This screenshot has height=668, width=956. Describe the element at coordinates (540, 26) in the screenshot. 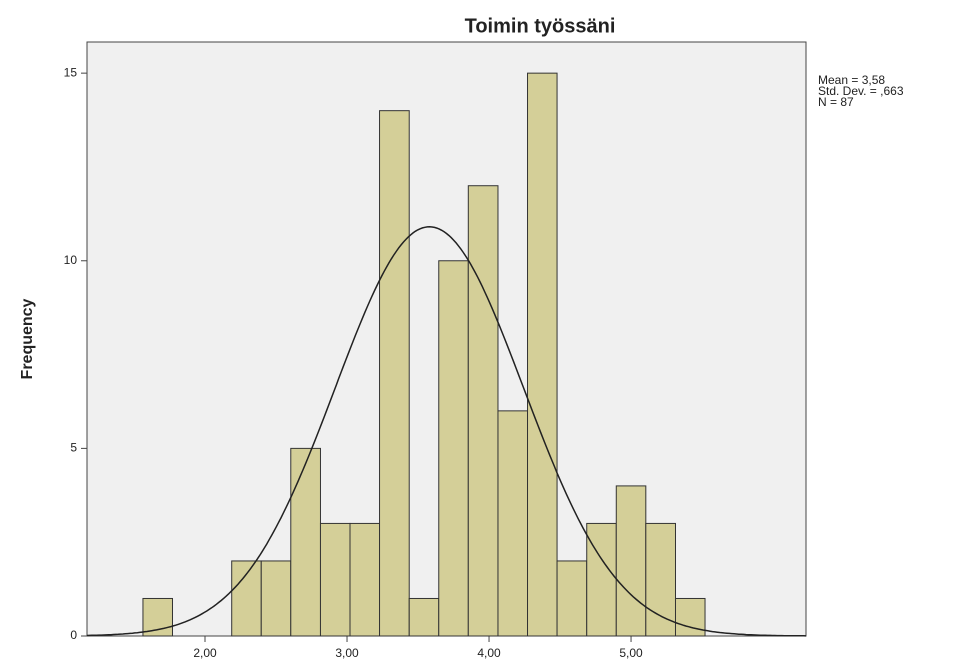

I see `chart-title: Toimin työssäni` at that location.